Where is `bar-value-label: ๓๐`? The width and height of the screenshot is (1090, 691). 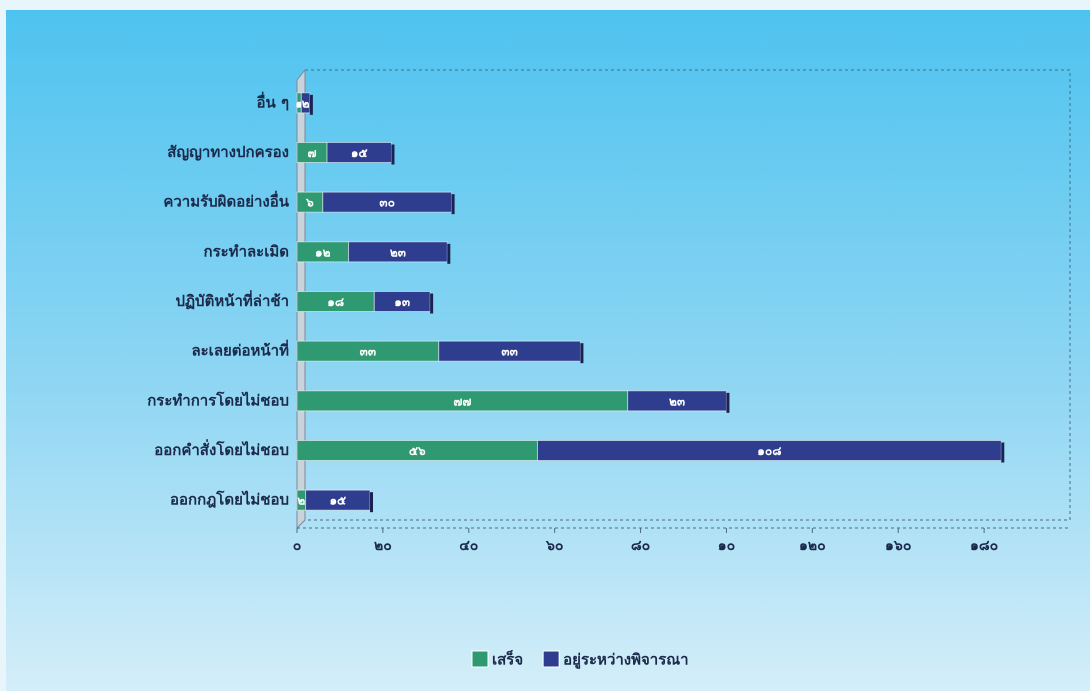
bar-value-label: ๓๐ is located at coordinates (387, 203).